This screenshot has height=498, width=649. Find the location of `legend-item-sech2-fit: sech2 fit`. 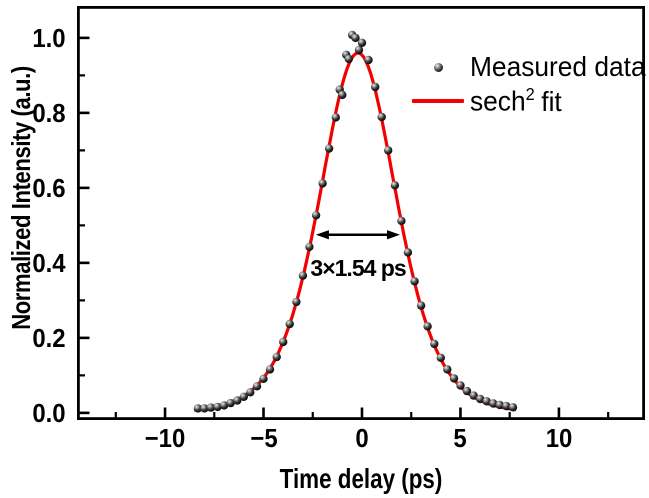

legend-item-sech2-fit: sech2 fit is located at coordinates (529, 101).